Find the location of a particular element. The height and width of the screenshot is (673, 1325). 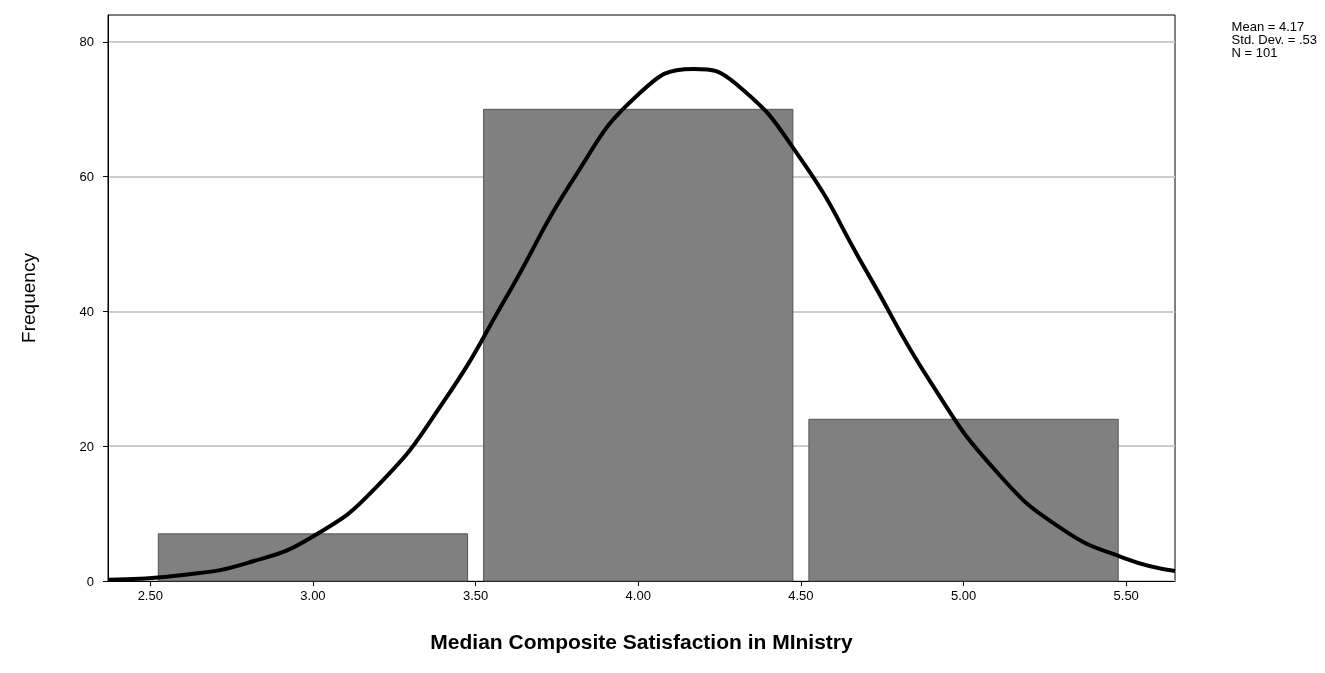

x-tick-label: 5.00 is located at coordinates (963, 595).